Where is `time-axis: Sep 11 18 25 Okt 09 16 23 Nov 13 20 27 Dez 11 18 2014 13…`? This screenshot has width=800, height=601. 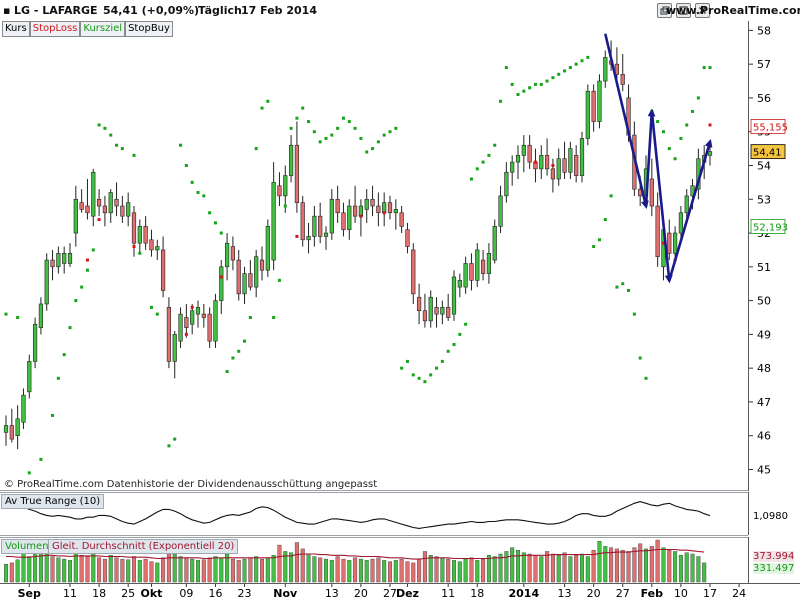
time-axis: Sep 11 18 25 Okt 09 16 23 Nov 13 20 27 Dez 11 18 2014 13… is located at coordinates (400, 592).